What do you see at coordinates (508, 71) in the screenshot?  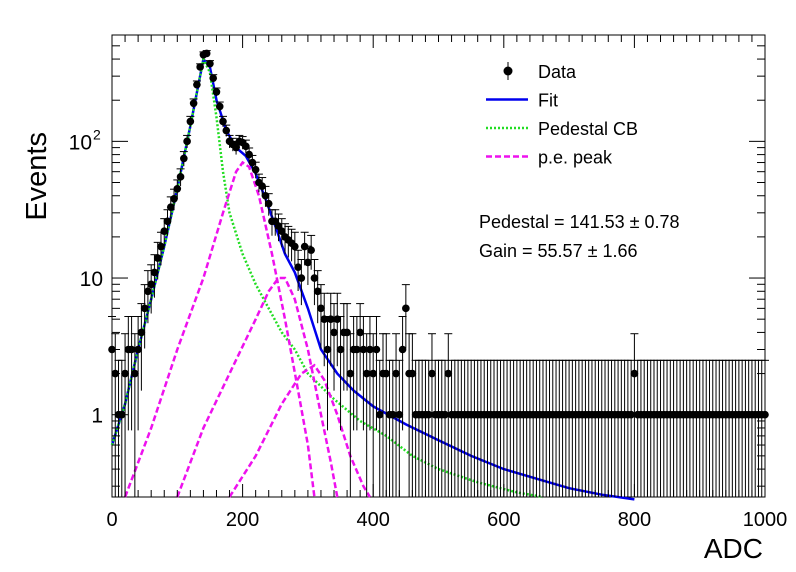 I see `legend-marker-data` at bounding box center [508, 71].